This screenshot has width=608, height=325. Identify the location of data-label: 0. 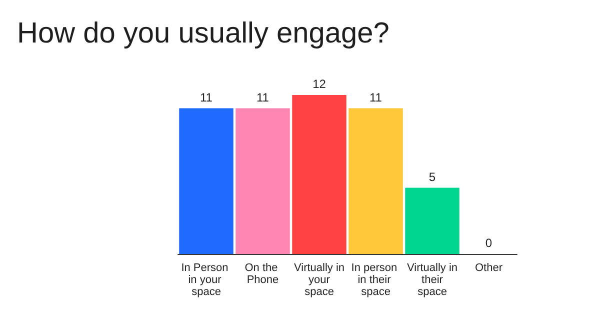
(488, 243).